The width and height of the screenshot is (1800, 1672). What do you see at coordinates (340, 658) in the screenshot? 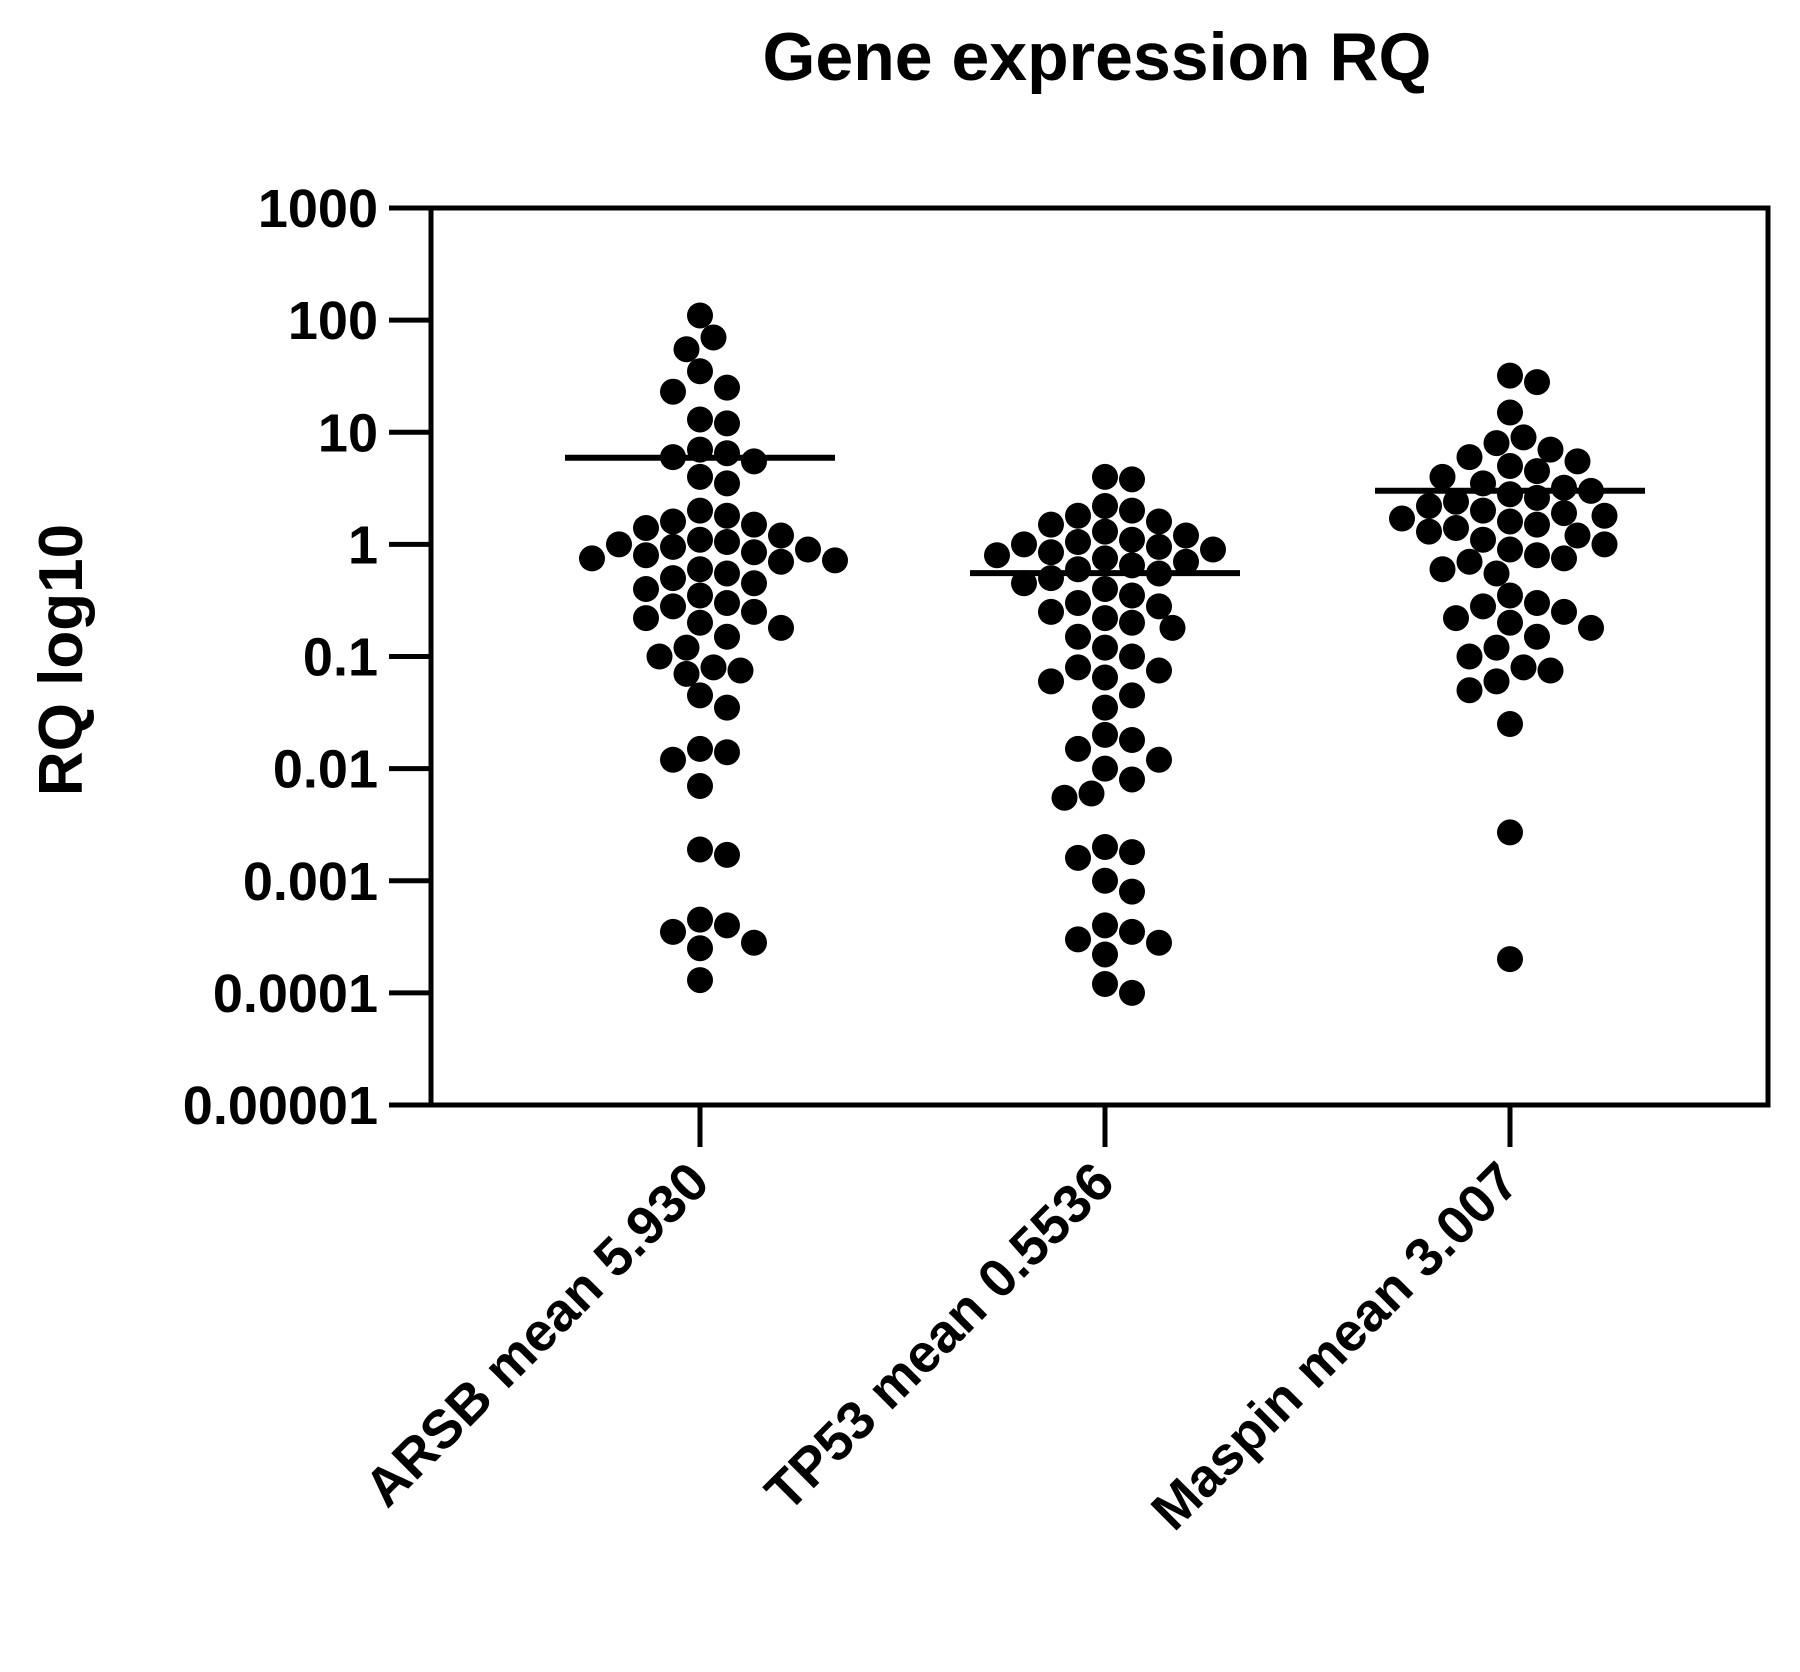
I see `y-tick-label: 0.1` at bounding box center [340, 658].